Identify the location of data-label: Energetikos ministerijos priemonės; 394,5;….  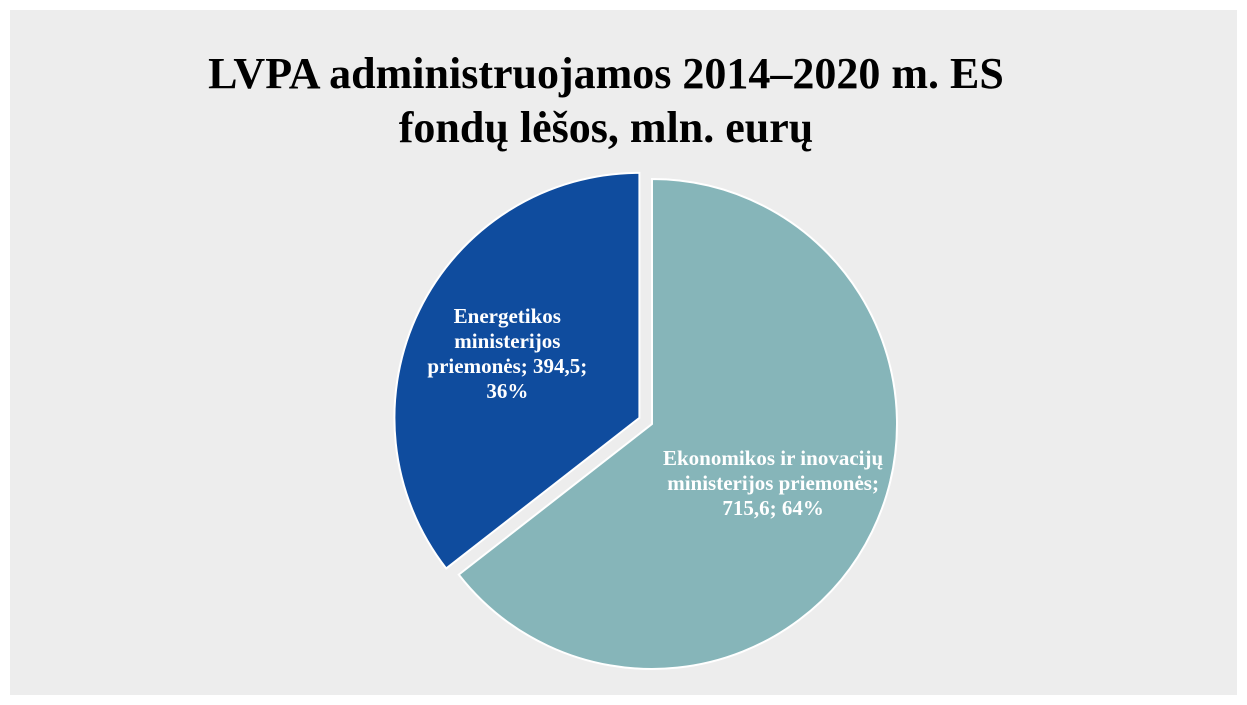
(507, 353).